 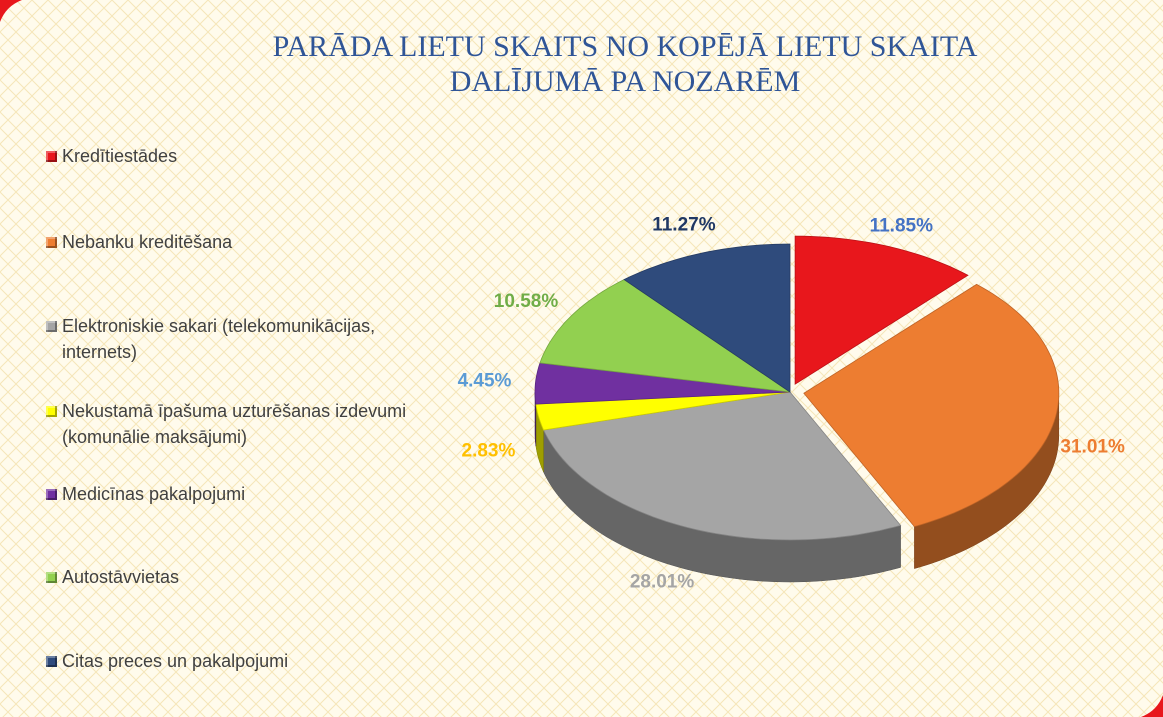 I want to click on data-label: 11.27%, so click(x=683, y=224).